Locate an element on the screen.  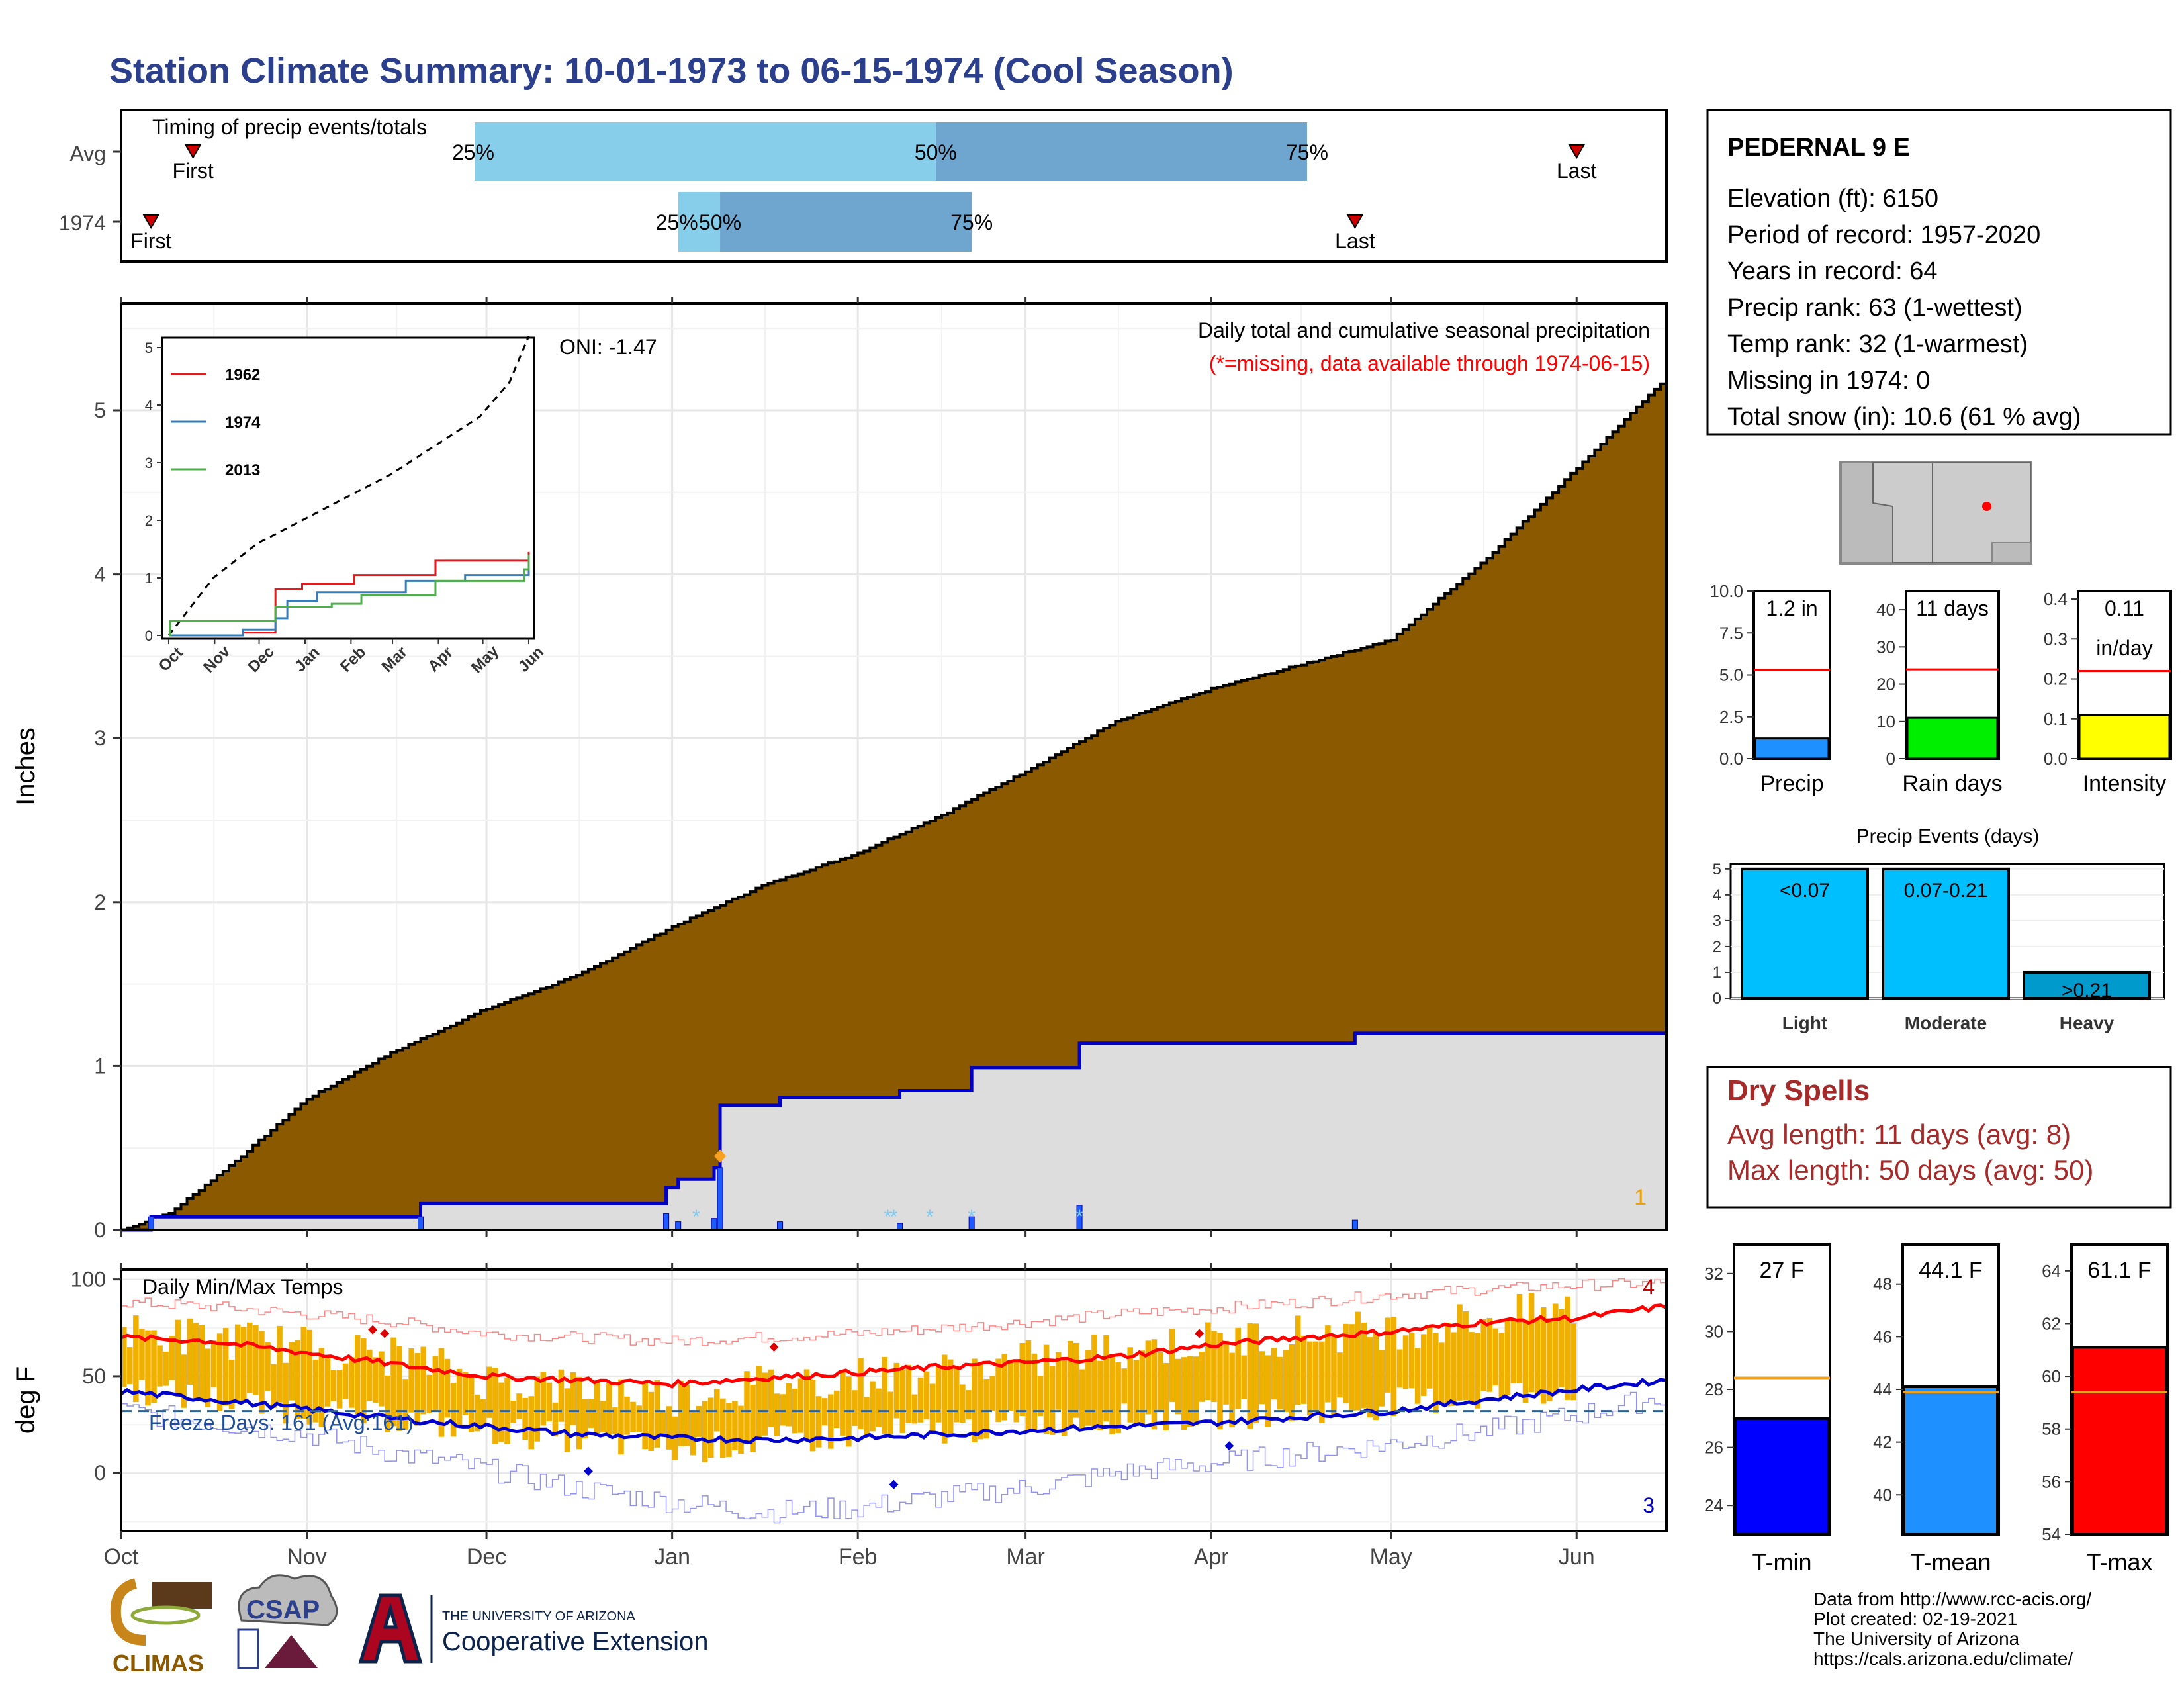
temp-bar-ytick-label-1-3: 46 is located at coordinates (1883, 1336).